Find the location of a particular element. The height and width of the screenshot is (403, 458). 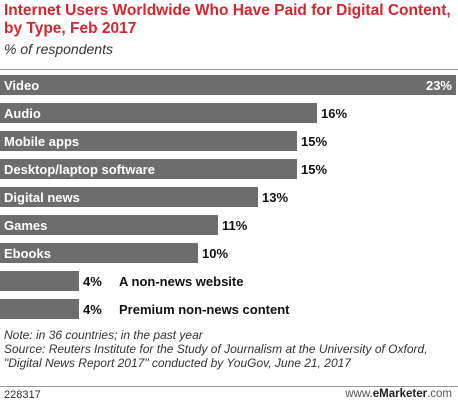

bar-mobile-apps is located at coordinates (148, 141).